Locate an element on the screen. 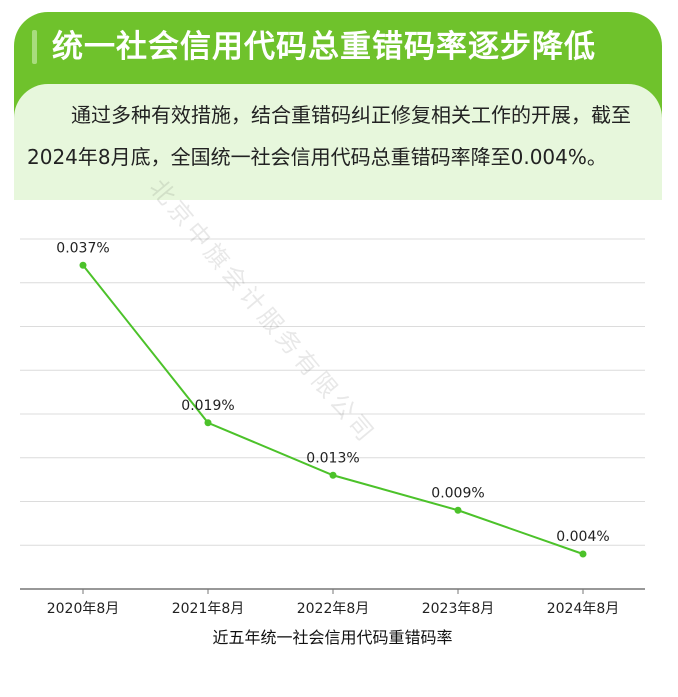  x-tick-label: 2023年8月 is located at coordinates (458, 609).